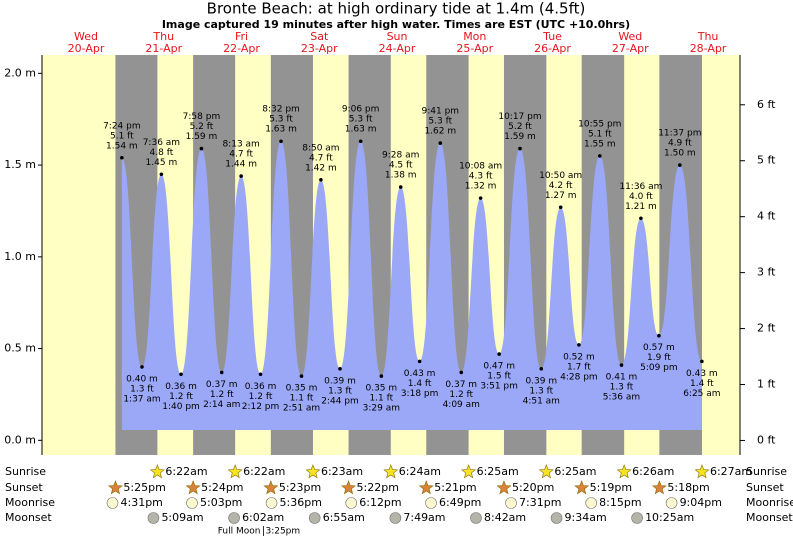 Image resolution: width=793 pixels, height=538 pixels. I want to click on tide-label: 0.37 m, so click(222, 385).